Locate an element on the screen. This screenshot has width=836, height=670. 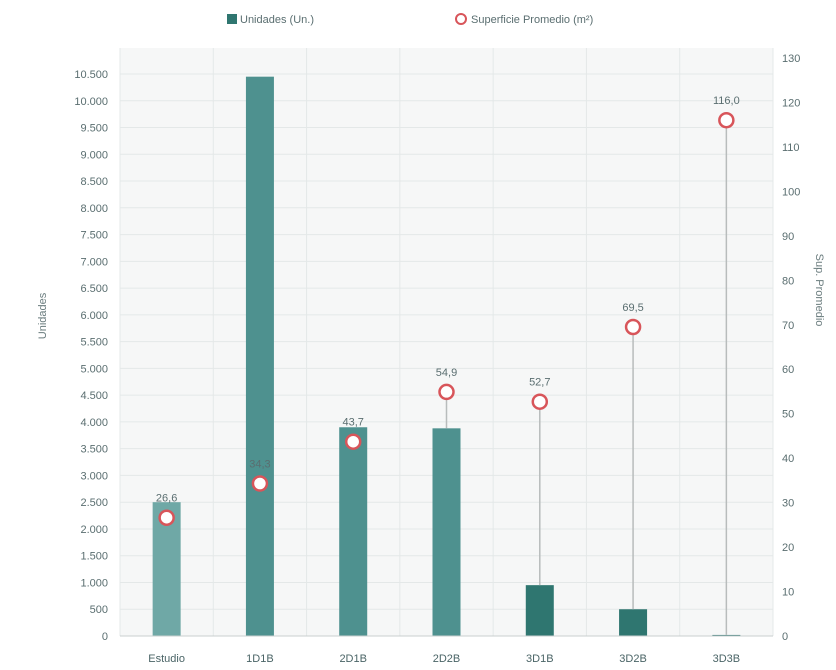
y-right-tick-label: 120 is located at coordinates (791, 103).